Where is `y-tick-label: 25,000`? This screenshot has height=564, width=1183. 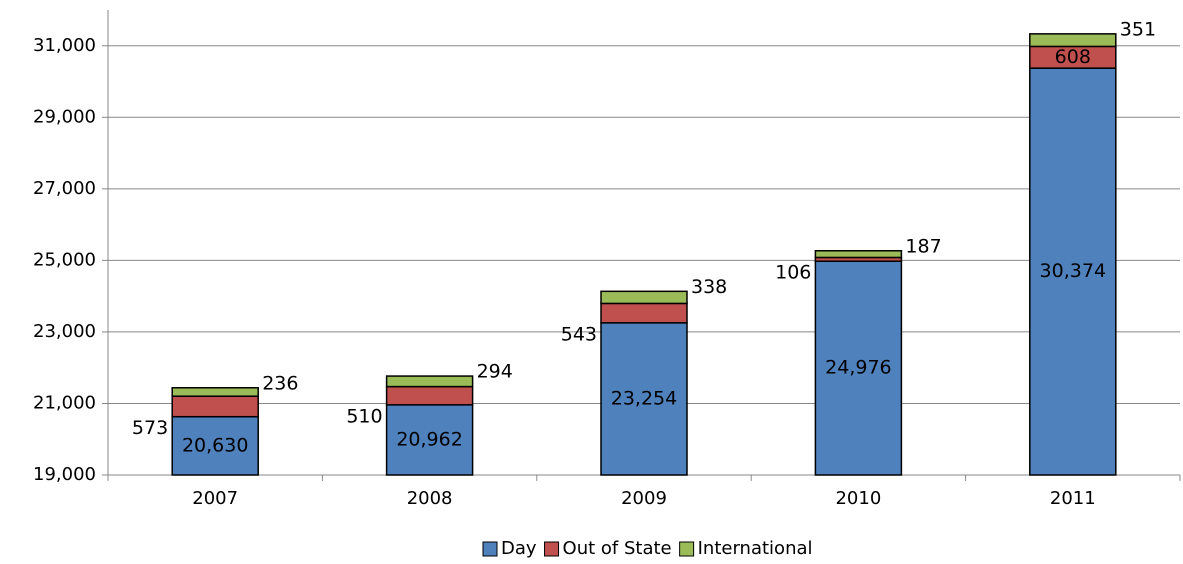
y-tick-label: 25,000 is located at coordinates (64, 259).